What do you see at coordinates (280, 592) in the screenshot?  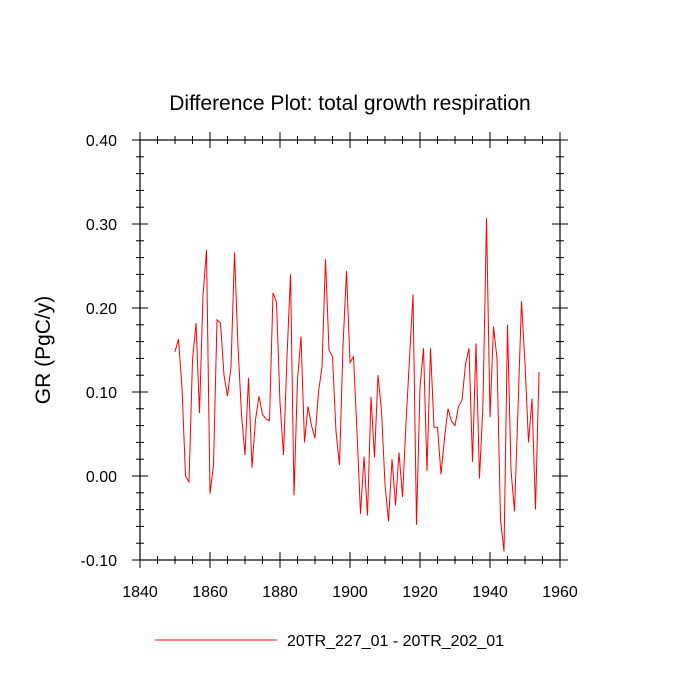 I see `x-tick-label: 1880` at bounding box center [280, 592].